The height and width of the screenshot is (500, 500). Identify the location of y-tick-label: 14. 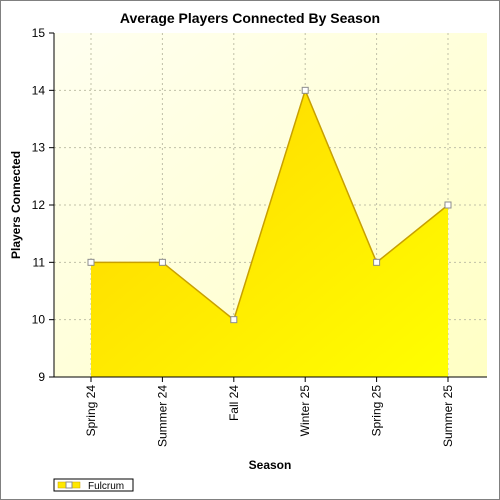
(39, 90).